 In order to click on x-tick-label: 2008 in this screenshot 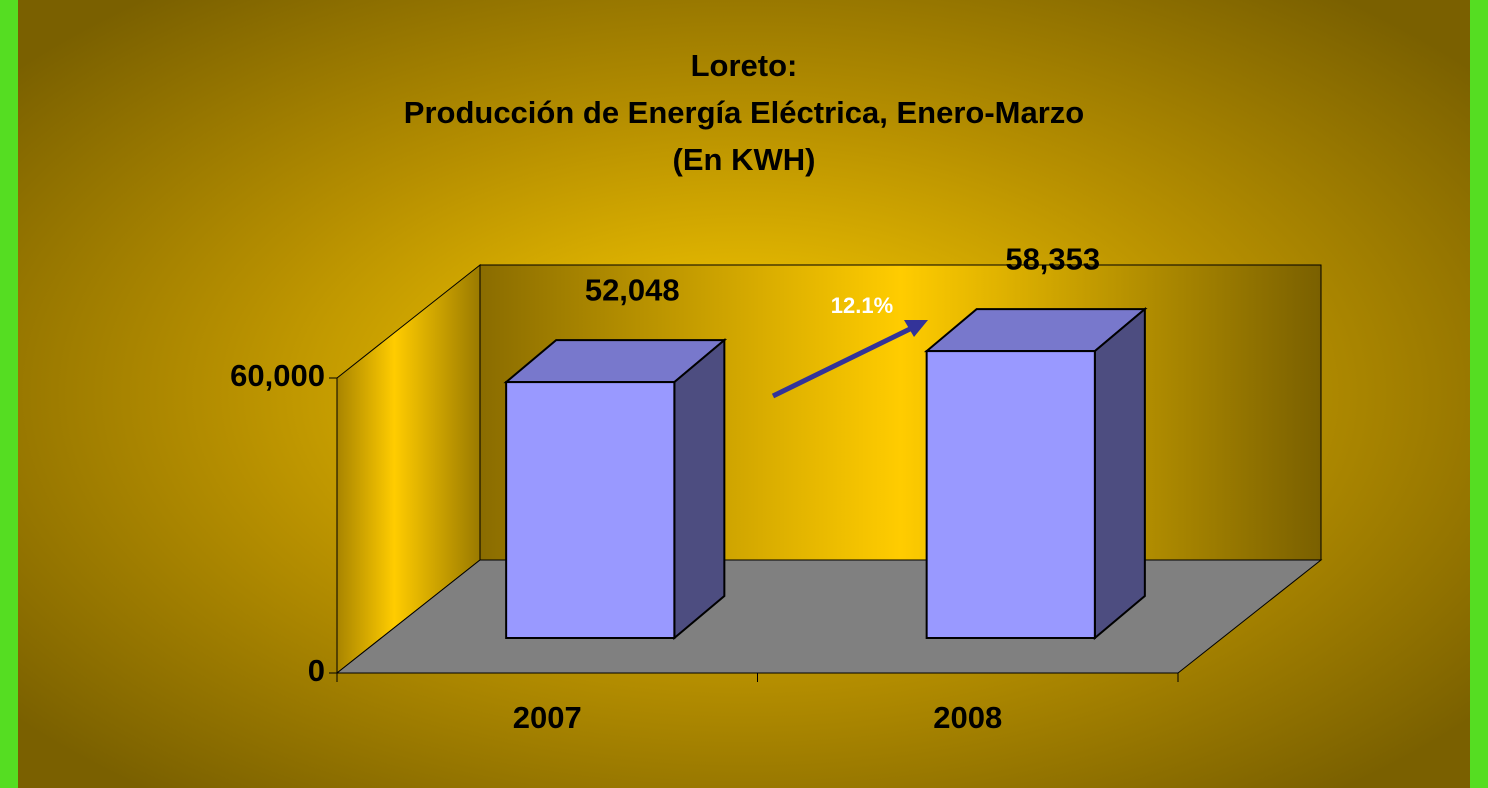, I will do `click(967, 717)`.